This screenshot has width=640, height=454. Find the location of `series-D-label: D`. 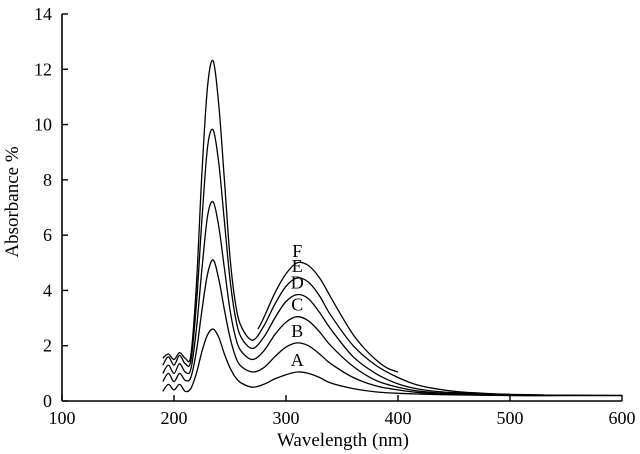

series-D-label: D is located at coordinates (297, 283).